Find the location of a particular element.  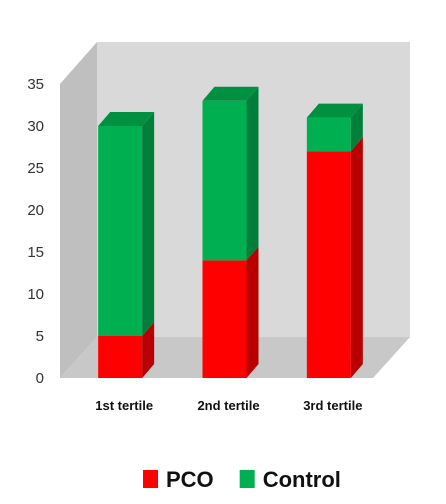

y-tick-label-7: 35 is located at coordinates (35, 84).